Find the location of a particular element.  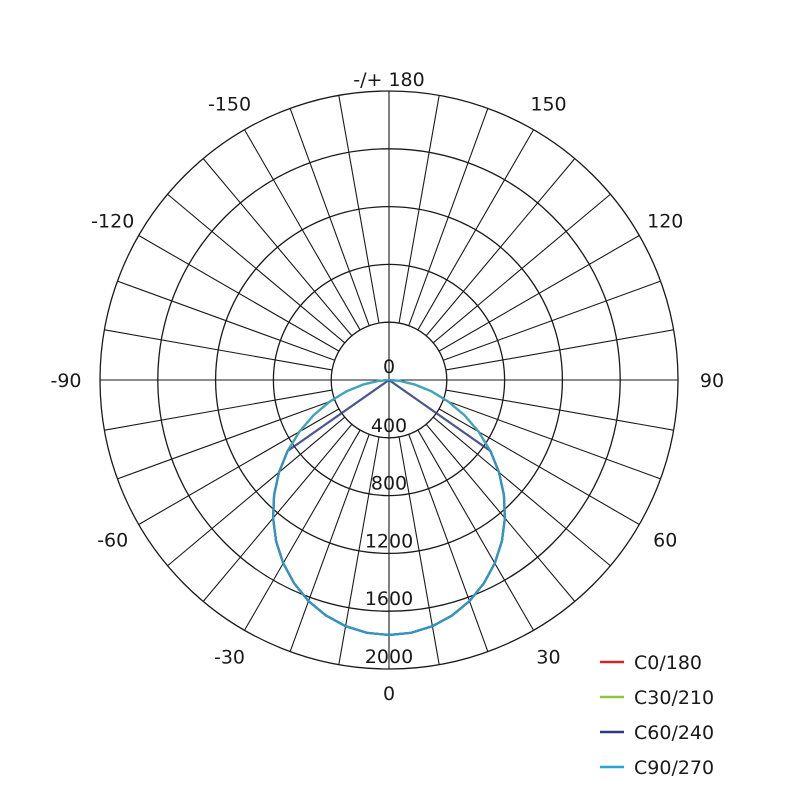

radial-tick-labels: 0 400 800 1200 1600 2000 is located at coordinates (389, 512).